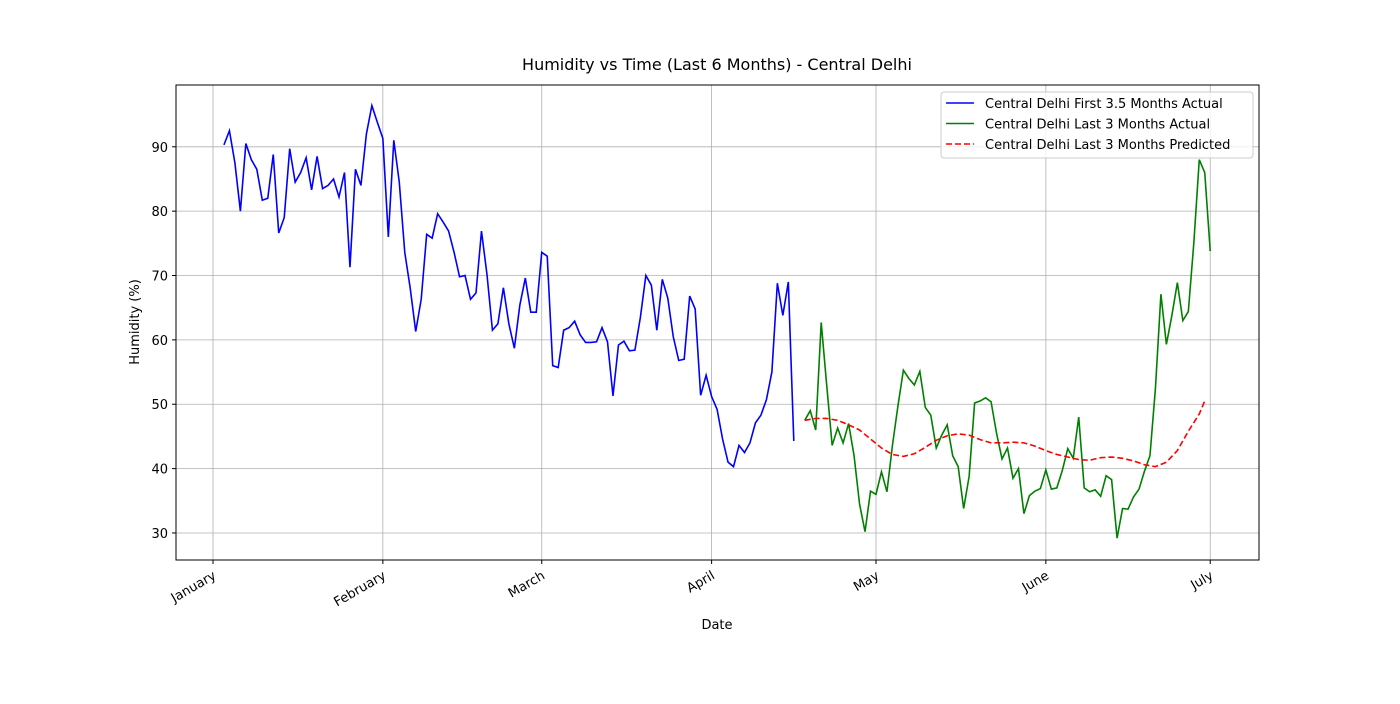 Image resolution: width=1400 pixels, height=704 pixels. Describe the element at coordinates (716, 625) in the screenshot. I see `x-axis-label: Date` at that location.